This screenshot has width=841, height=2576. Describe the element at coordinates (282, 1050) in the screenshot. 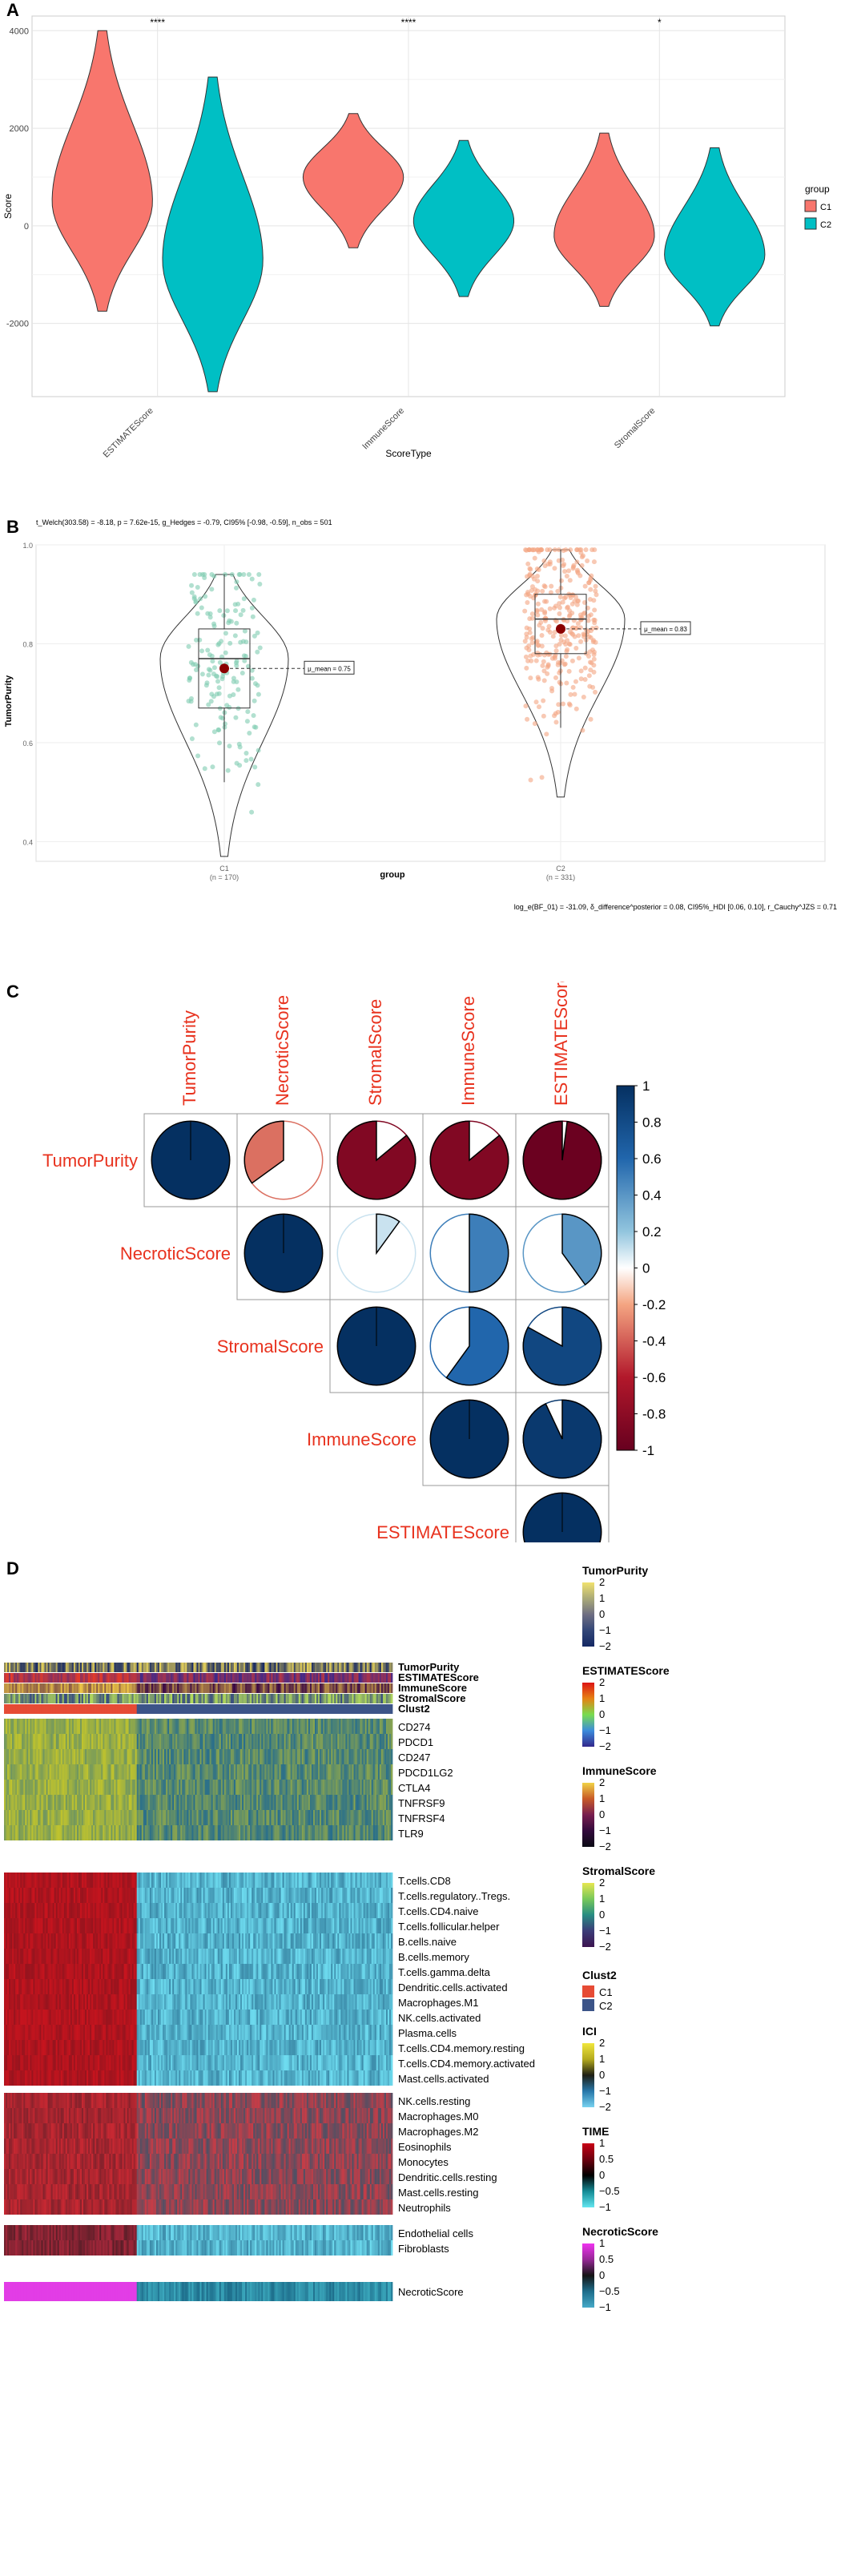

I see `col-label: NecroticScore` at that location.